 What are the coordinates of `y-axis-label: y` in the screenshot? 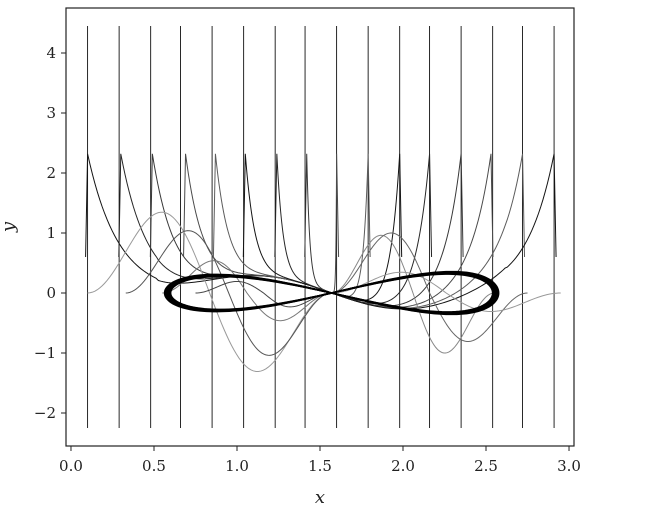 It's located at (9, 227).